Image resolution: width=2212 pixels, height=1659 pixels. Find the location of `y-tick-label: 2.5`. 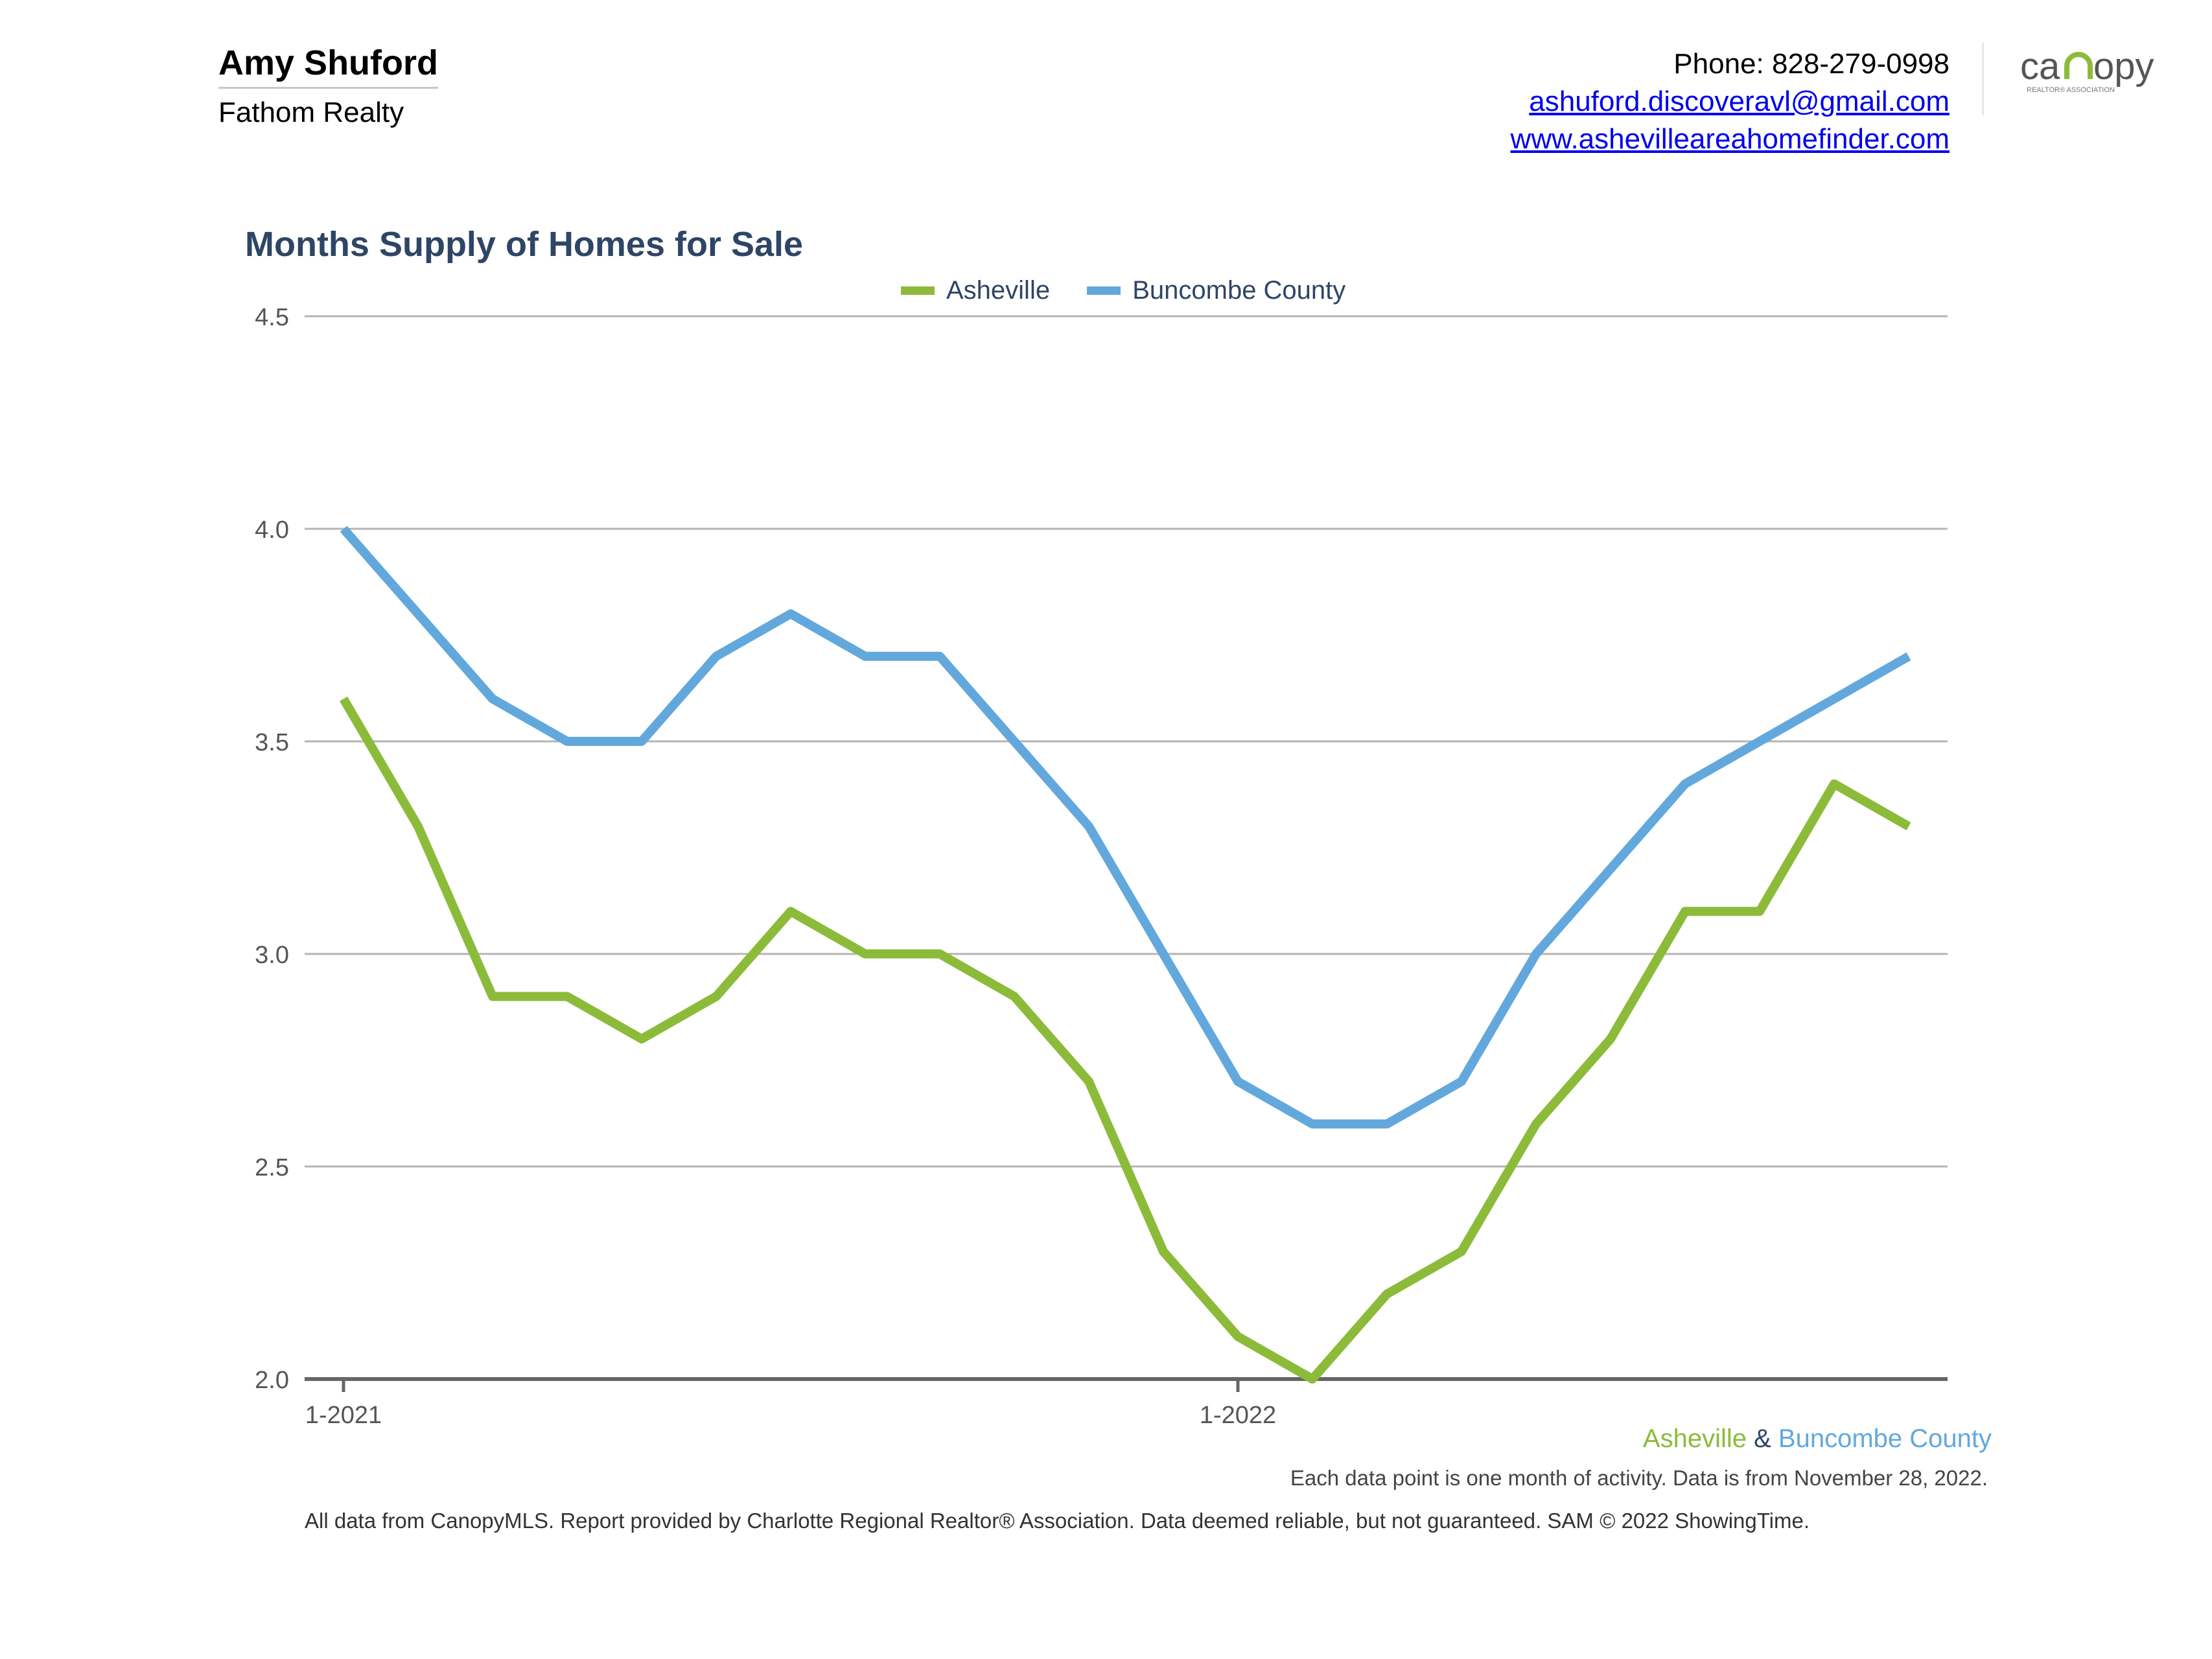

y-tick-label: 2.5 is located at coordinates (272, 1167).